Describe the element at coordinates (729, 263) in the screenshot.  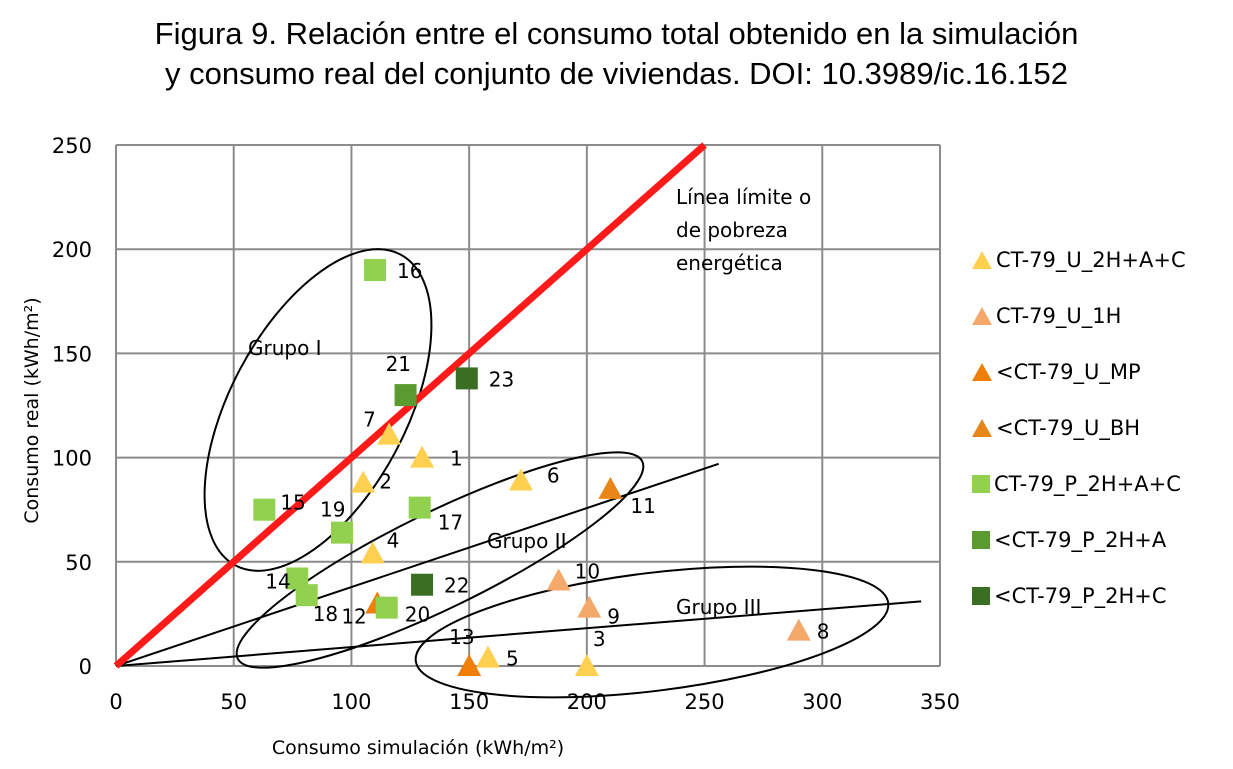
I see `limit-line-annotation: energética` at that location.